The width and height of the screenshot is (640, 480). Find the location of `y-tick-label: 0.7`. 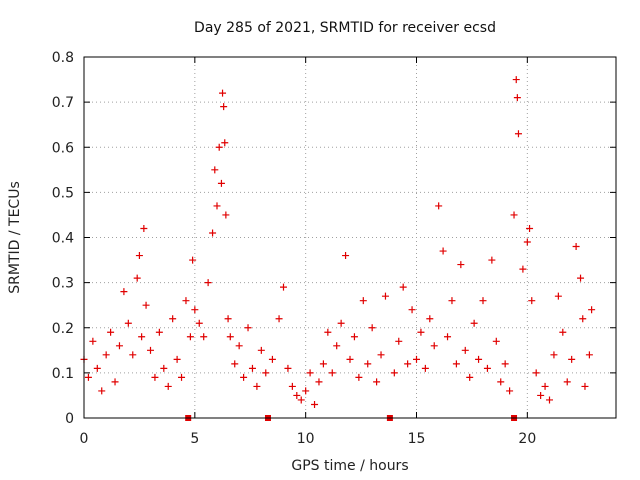

y-tick-label: 0.7 is located at coordinates (63, 103).